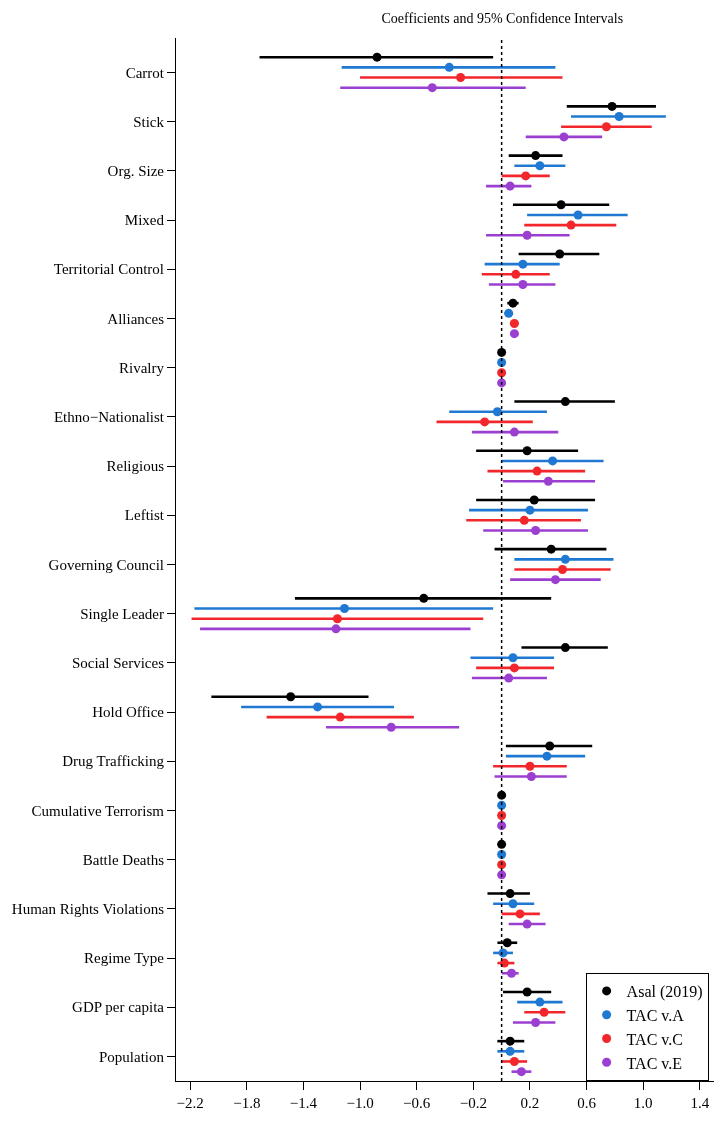 The width and height of the screenshot is (728, 1141). What do you see at coordinates (700, 1103) in the screenshot?
I see `x-tick-label: 1.4` at bounding box center [700, 1103].